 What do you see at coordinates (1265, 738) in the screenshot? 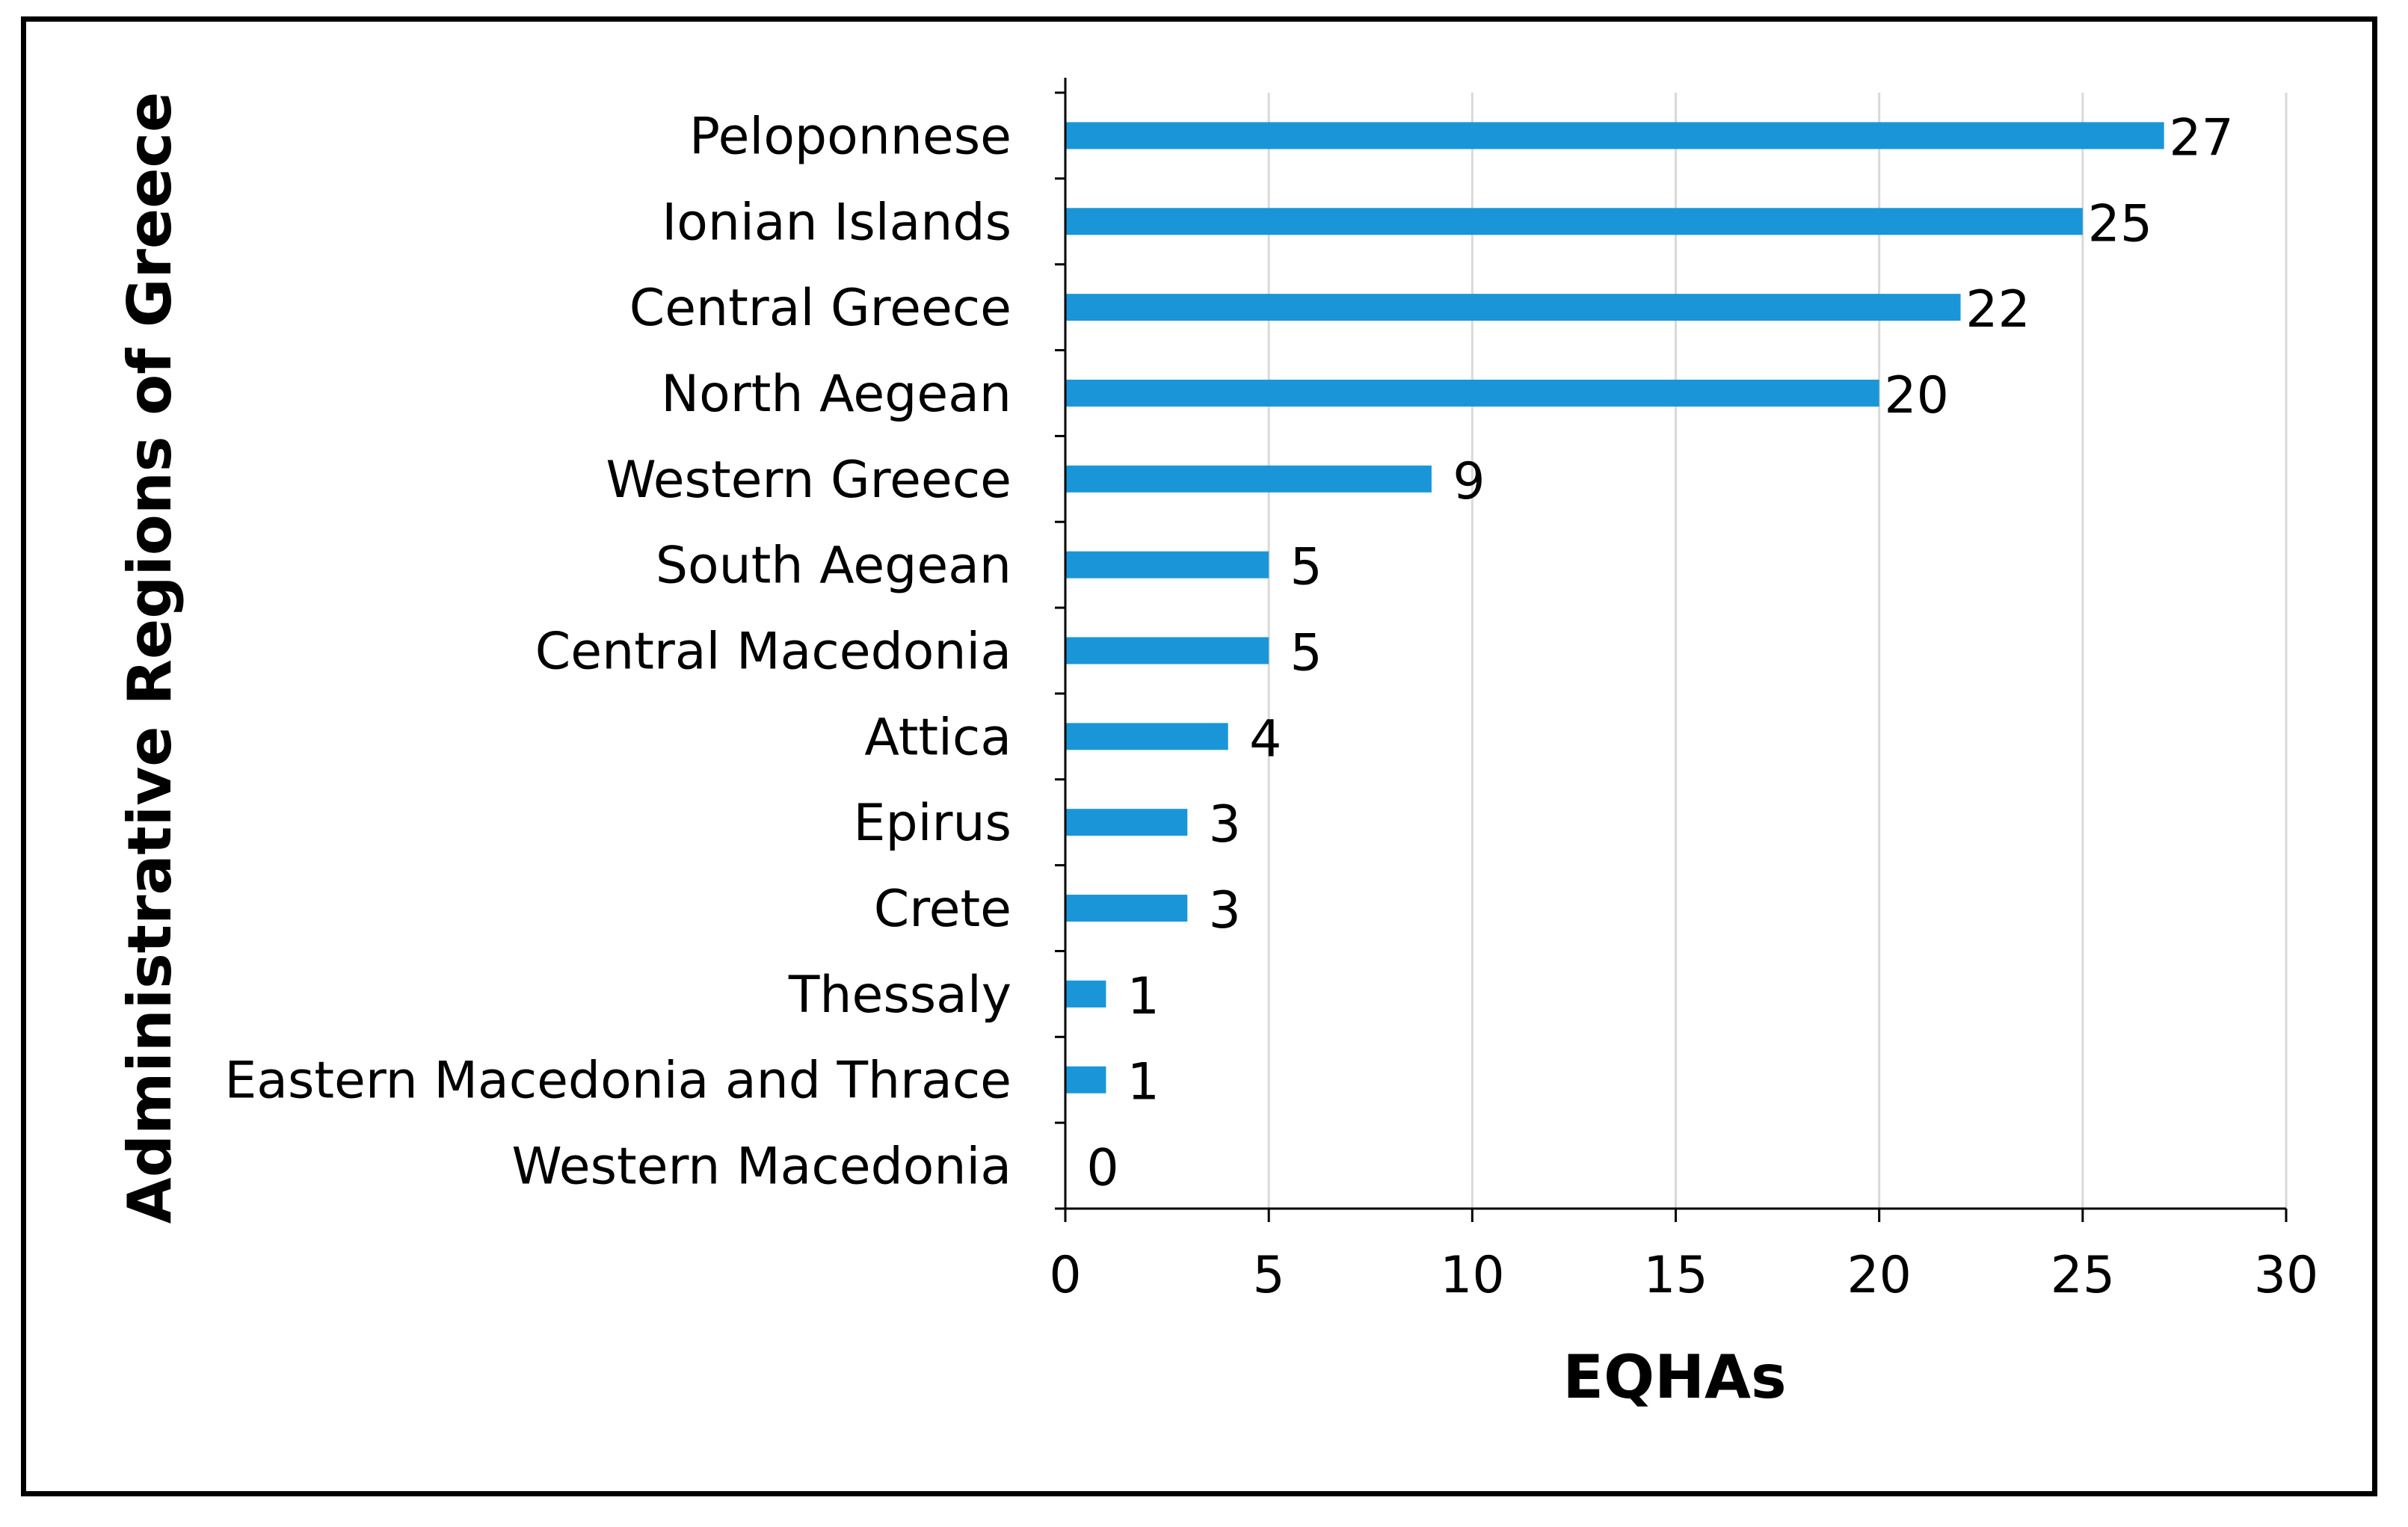
I see `value-label-attica: 4` at bounding box center [1265, 738].